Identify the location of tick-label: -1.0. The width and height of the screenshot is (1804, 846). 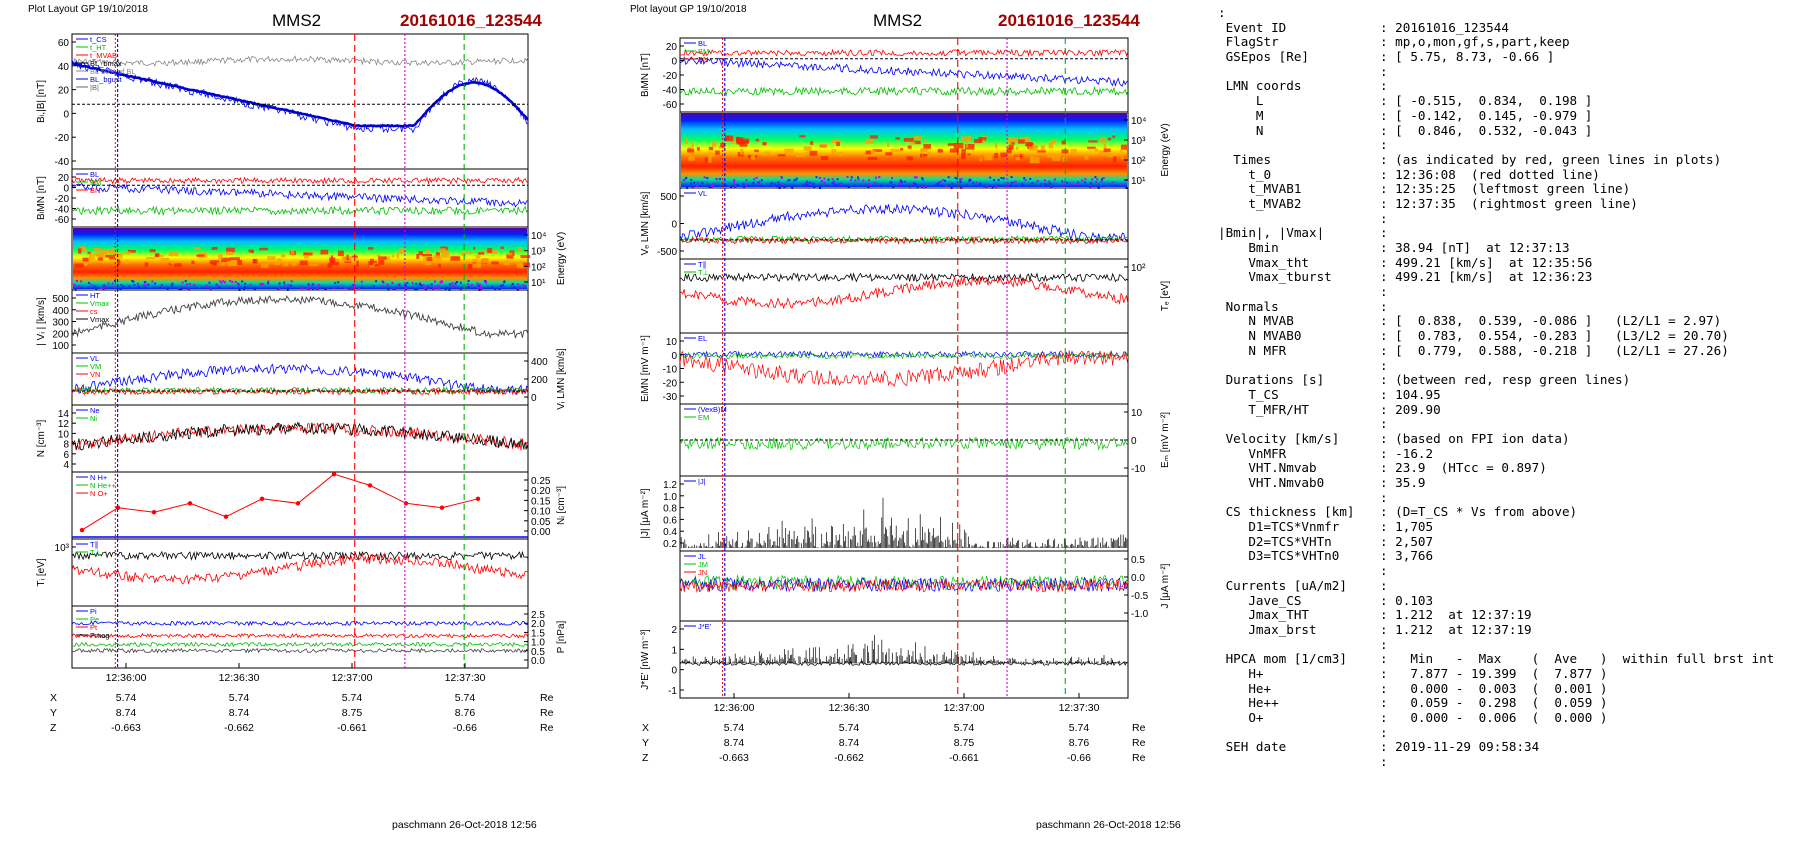
(1140, 614).